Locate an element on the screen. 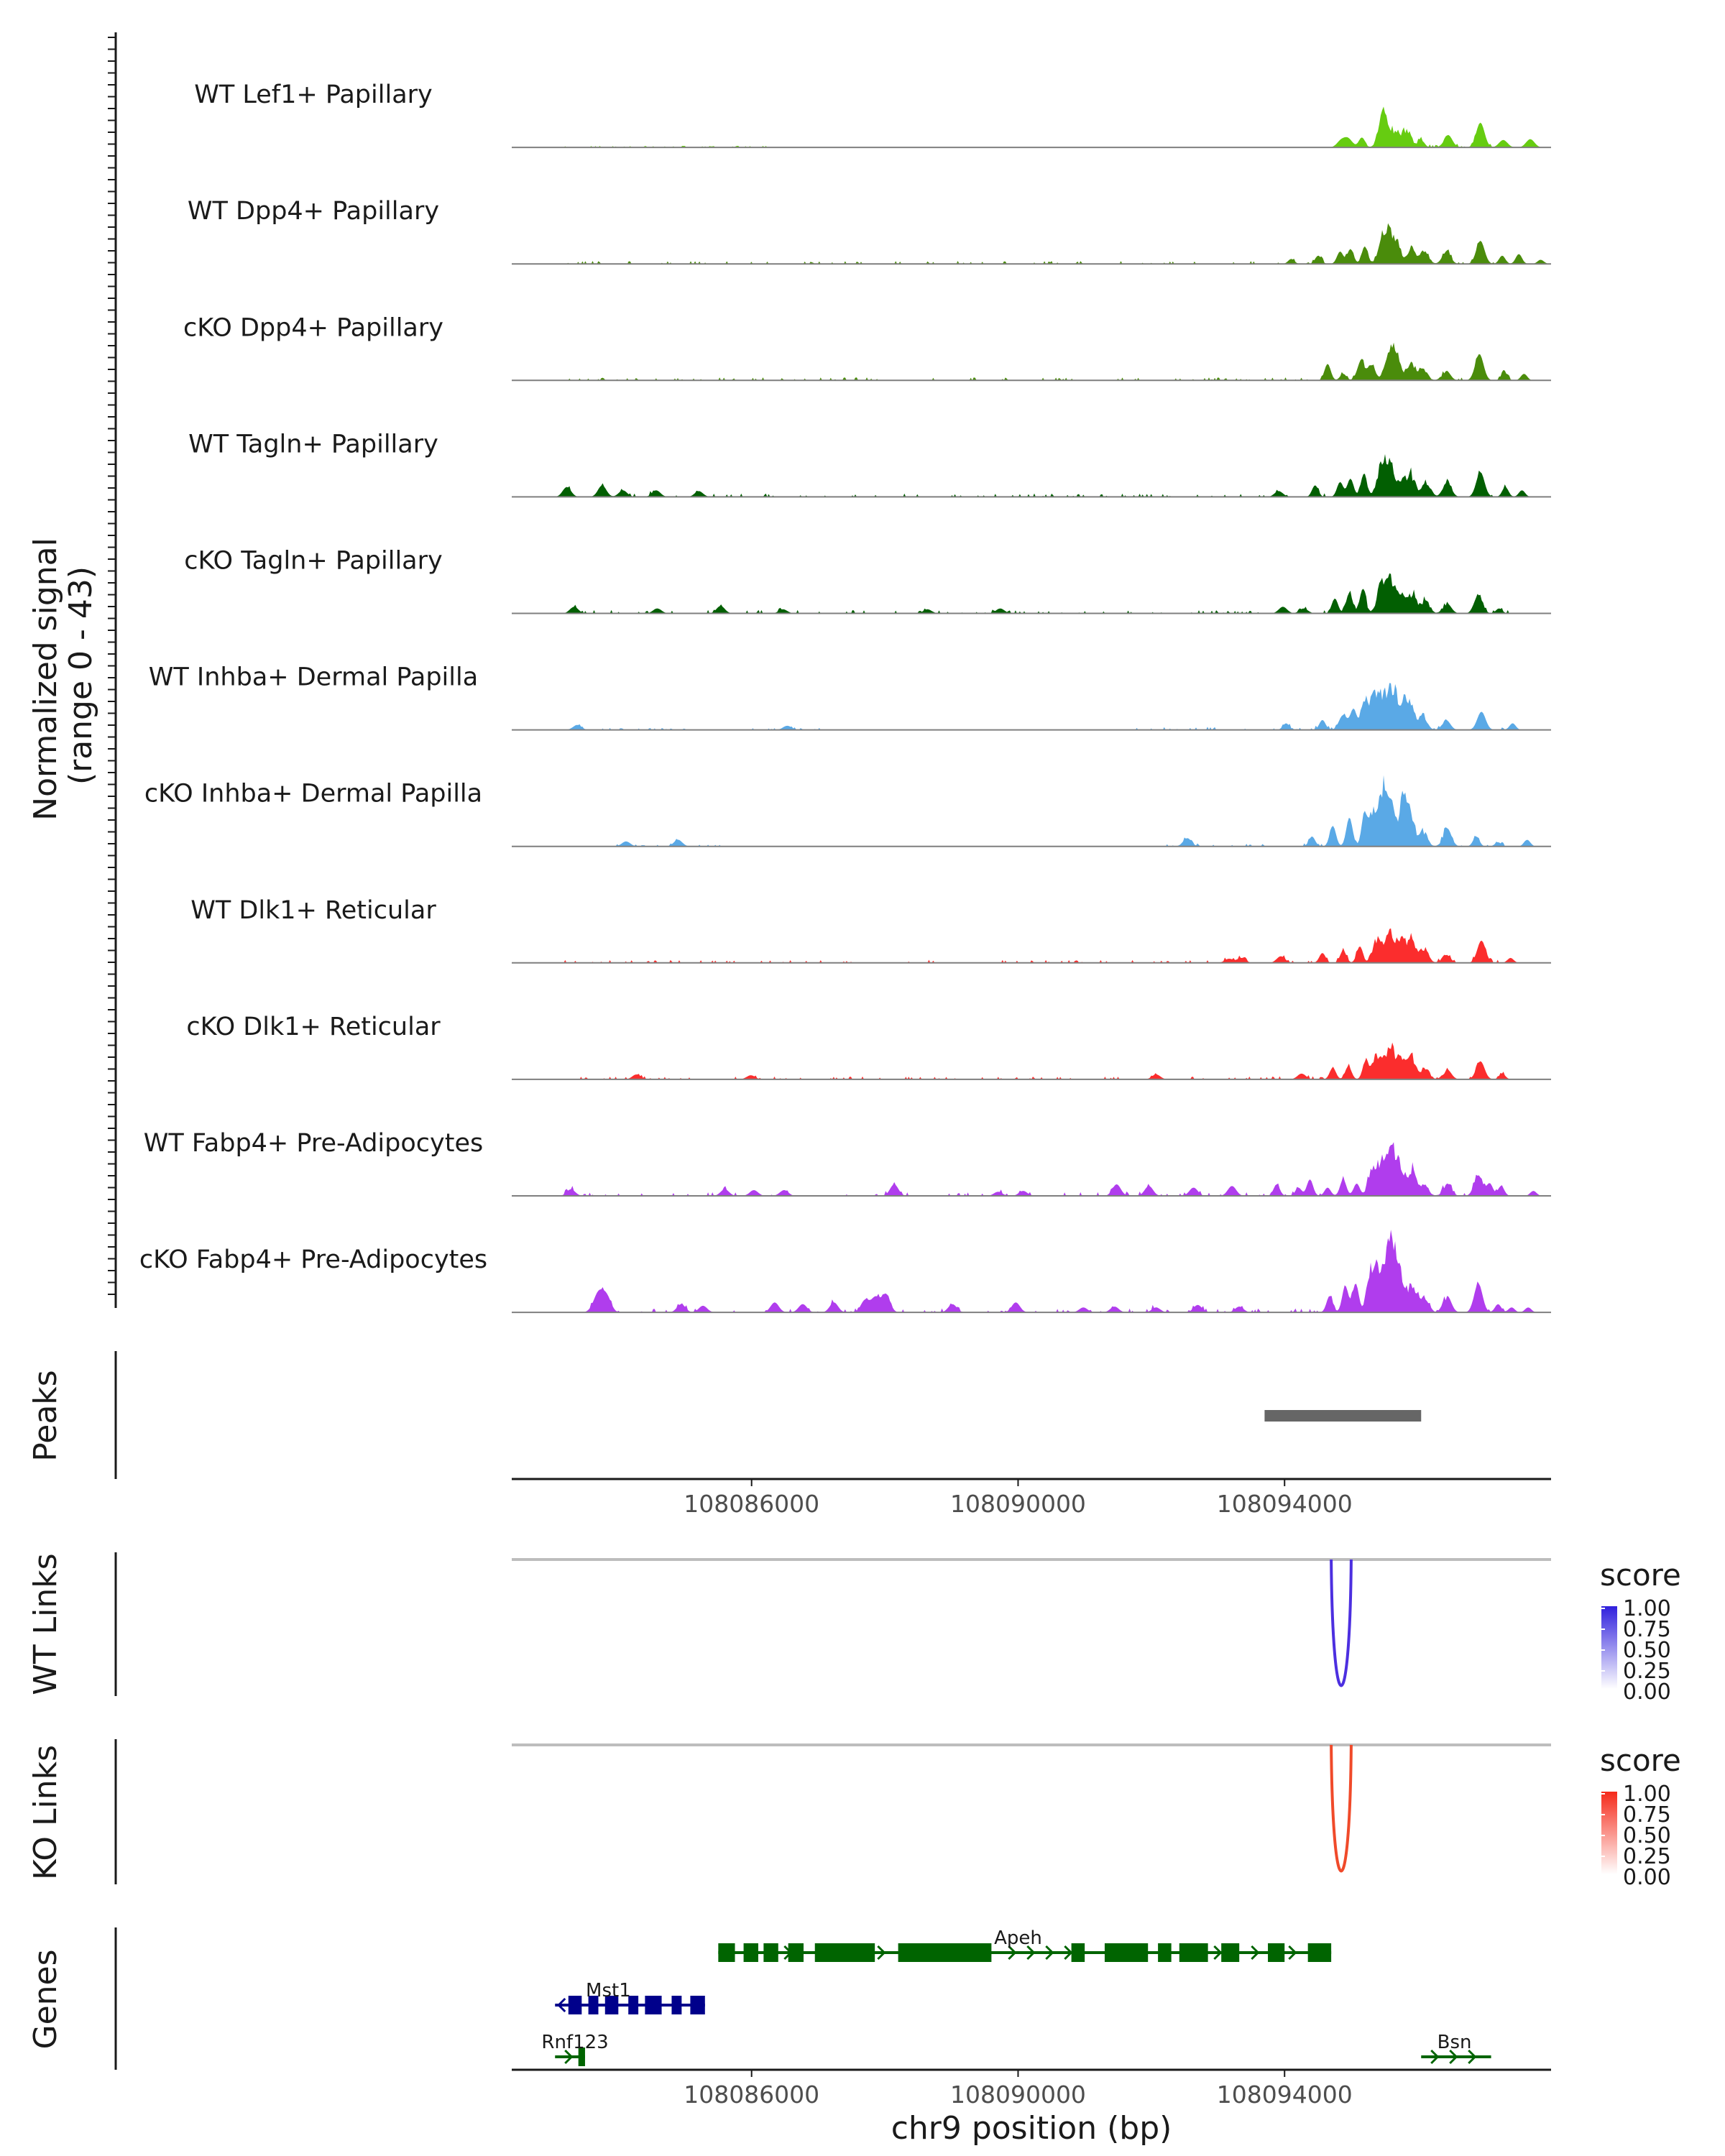 The height and width of the screenshot is (2156, 1725). wt-score-colorbar is located at coordinates (1609, 1647).